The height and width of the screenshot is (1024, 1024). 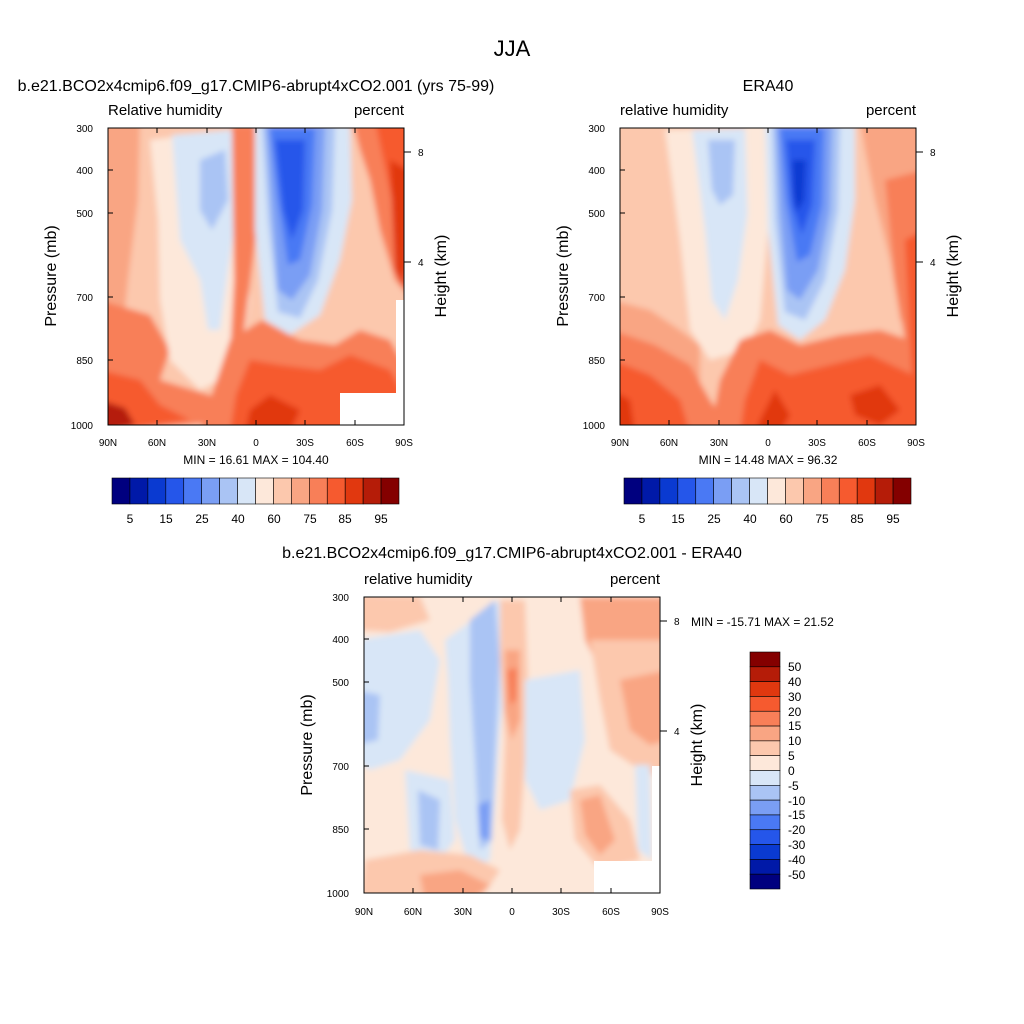 I want to click on y-axis-label: Pressure (mb), so click(x=307, y=744).